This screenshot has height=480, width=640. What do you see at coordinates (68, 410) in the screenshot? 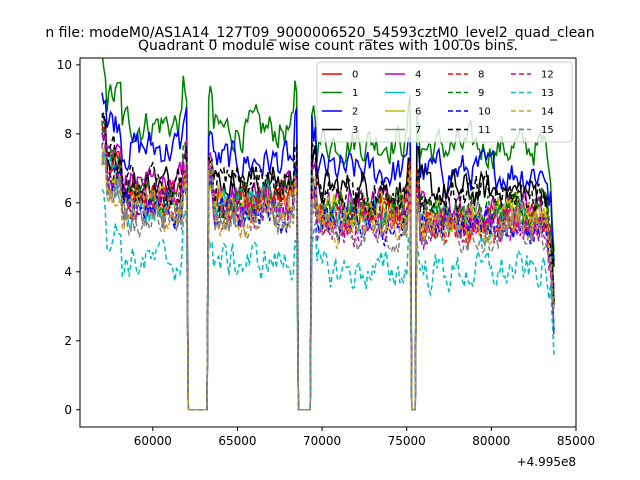
I see `y-tick-label: 0` at bounding box center [68, 410].